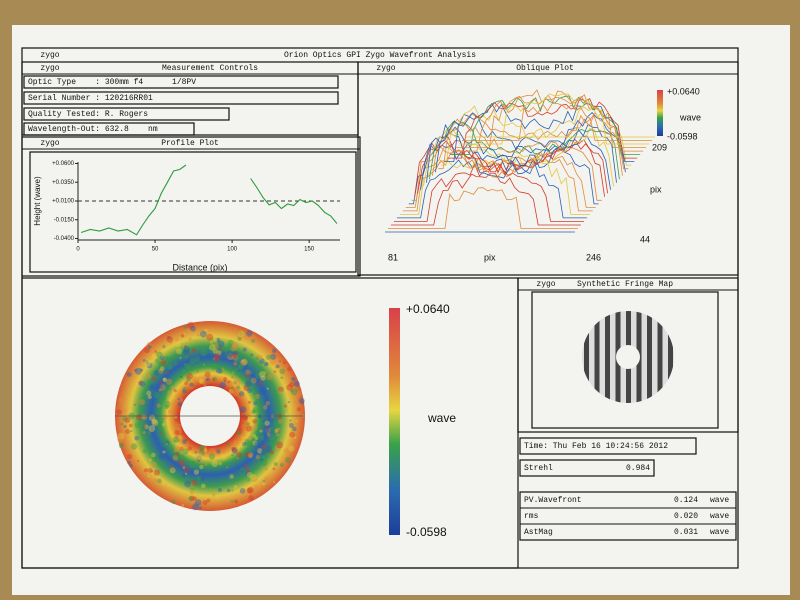 This screenshot has height=600, width=800. I want to click on fringe-frame, so click(625, 360).